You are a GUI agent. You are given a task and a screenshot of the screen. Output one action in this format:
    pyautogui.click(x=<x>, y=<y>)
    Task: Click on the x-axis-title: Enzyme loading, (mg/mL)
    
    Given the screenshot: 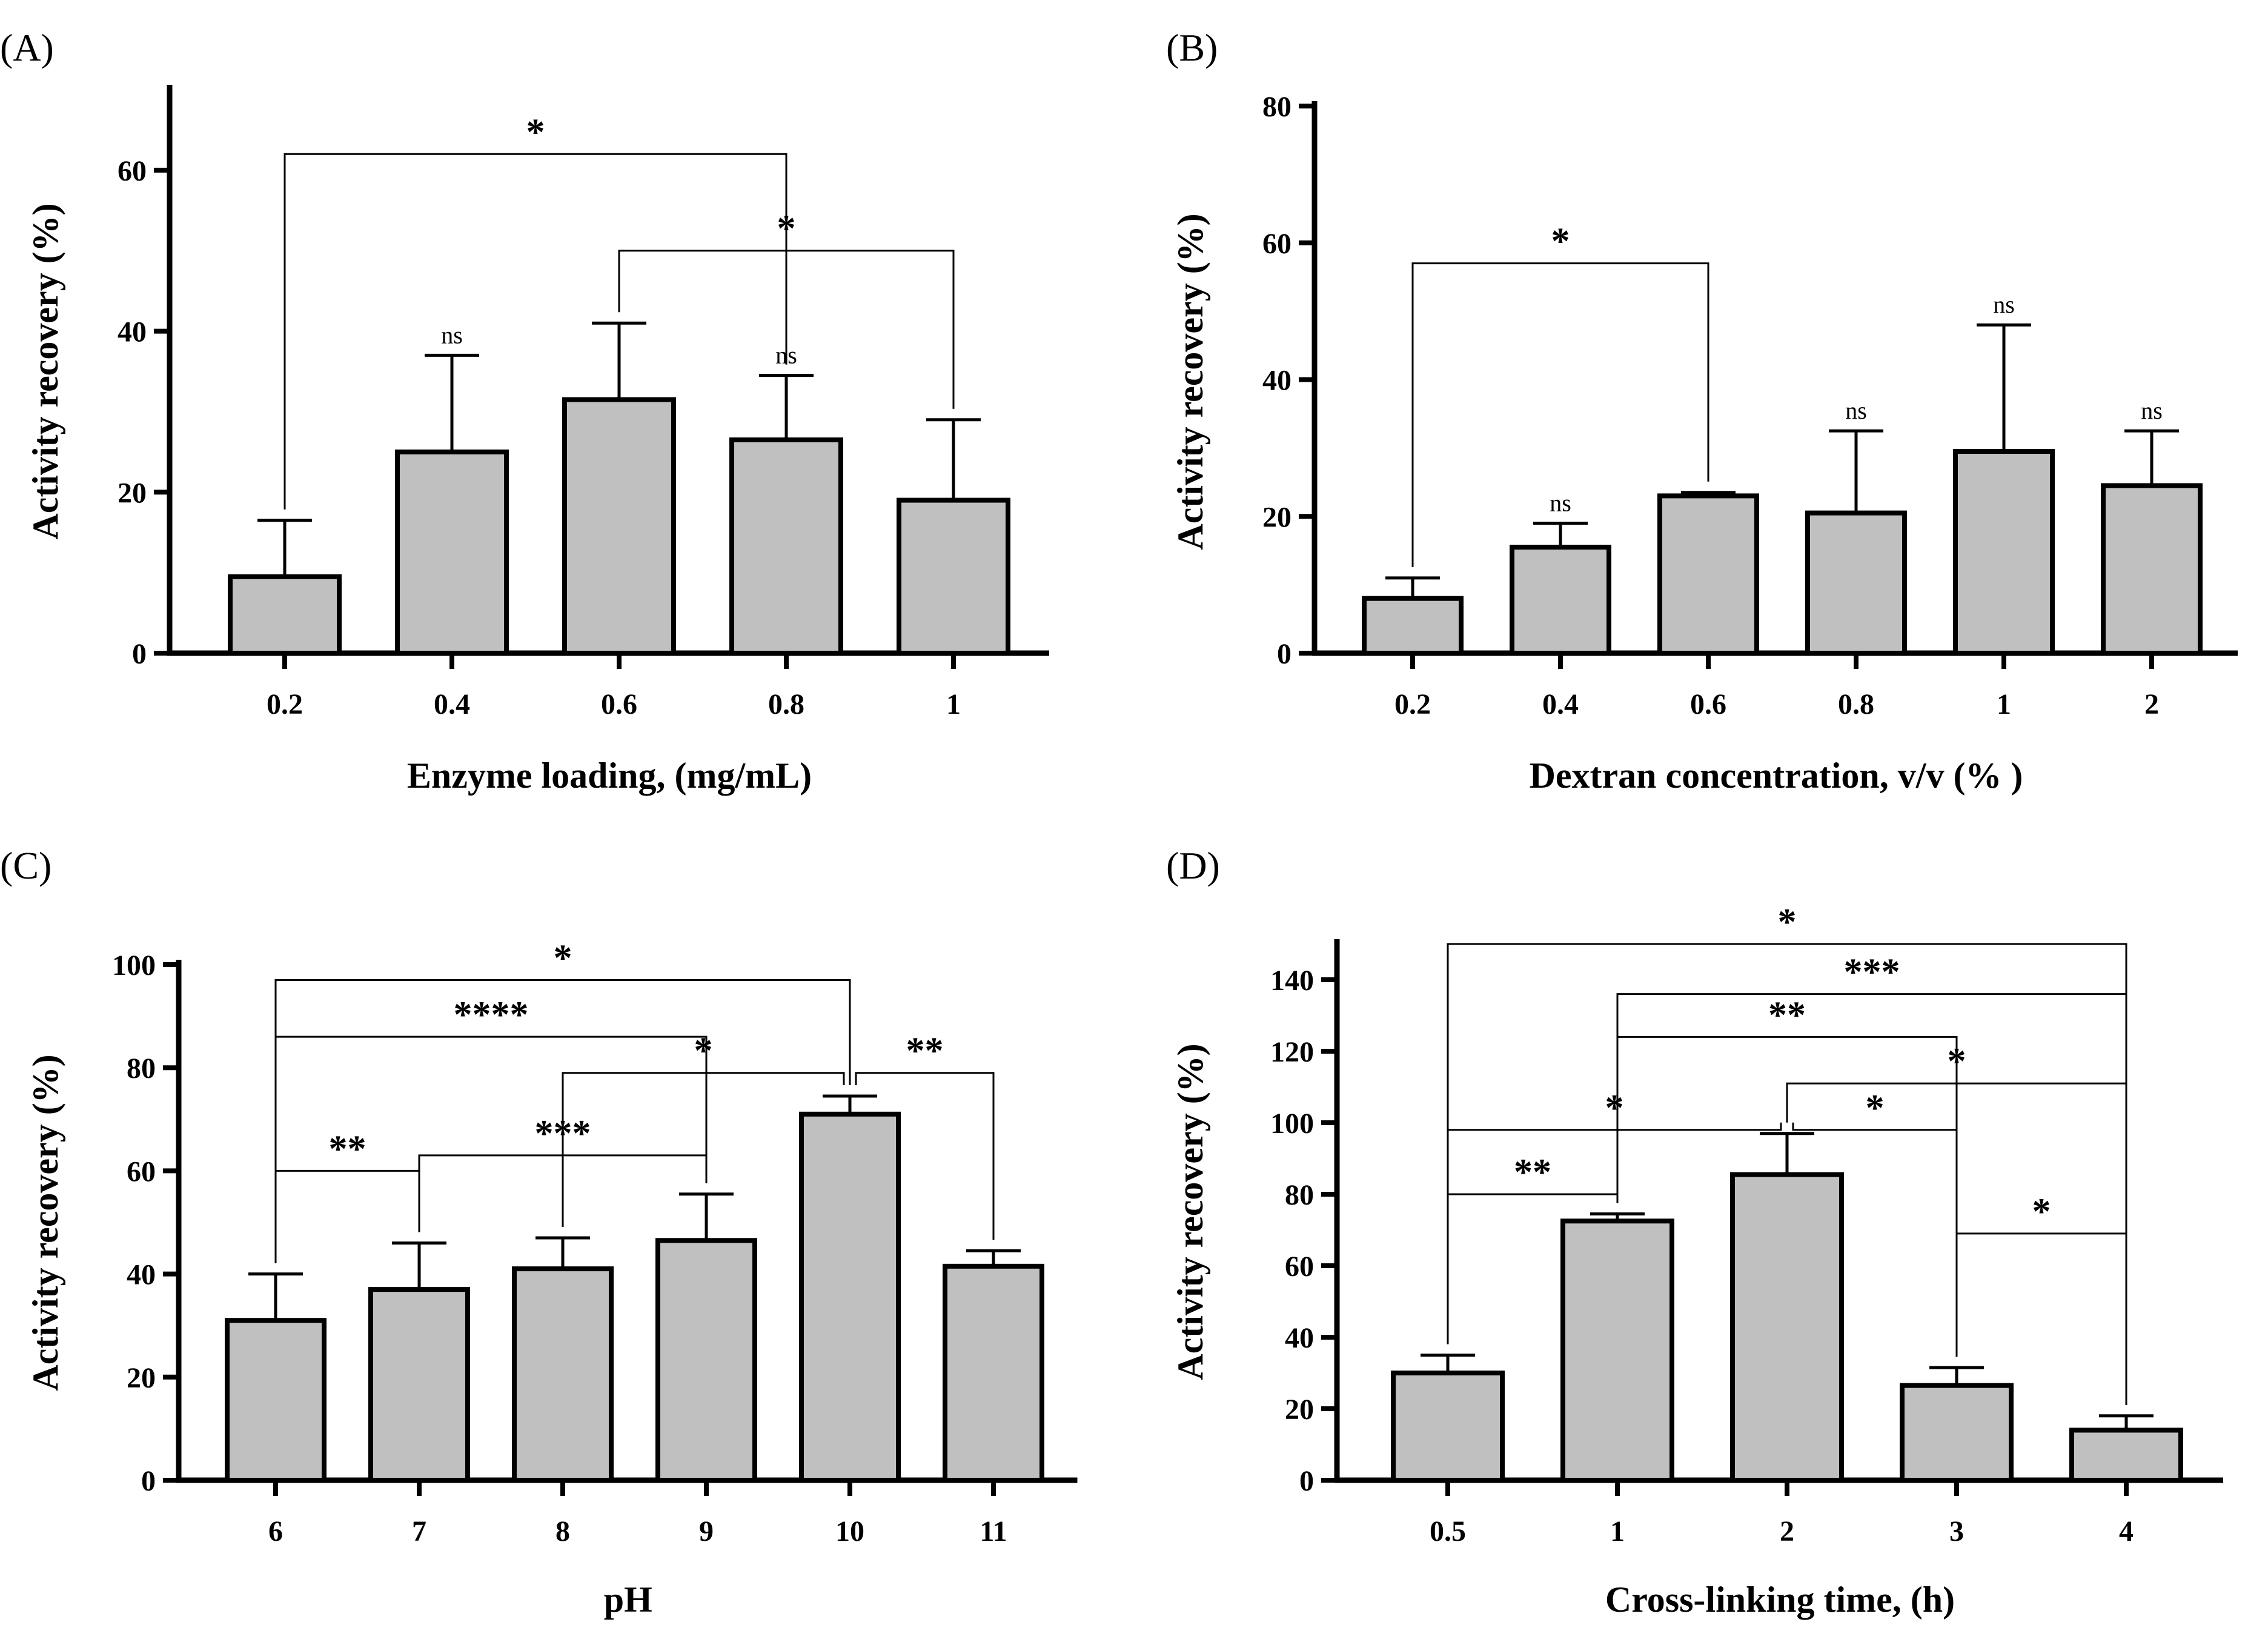 What is the action you would take?
    pyautogui.click(x=609, y=776)
    